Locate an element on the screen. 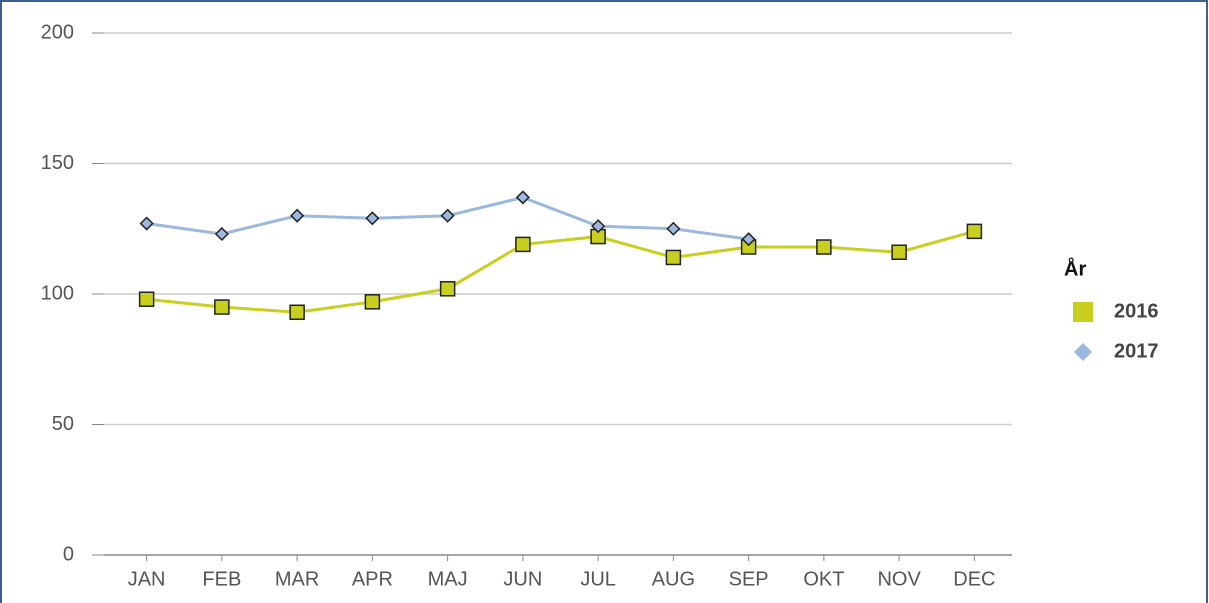 Image resolution: width=1209 pixels, height=603 pixels. y-tick-label: 50 is located at coordinates (63, 424).